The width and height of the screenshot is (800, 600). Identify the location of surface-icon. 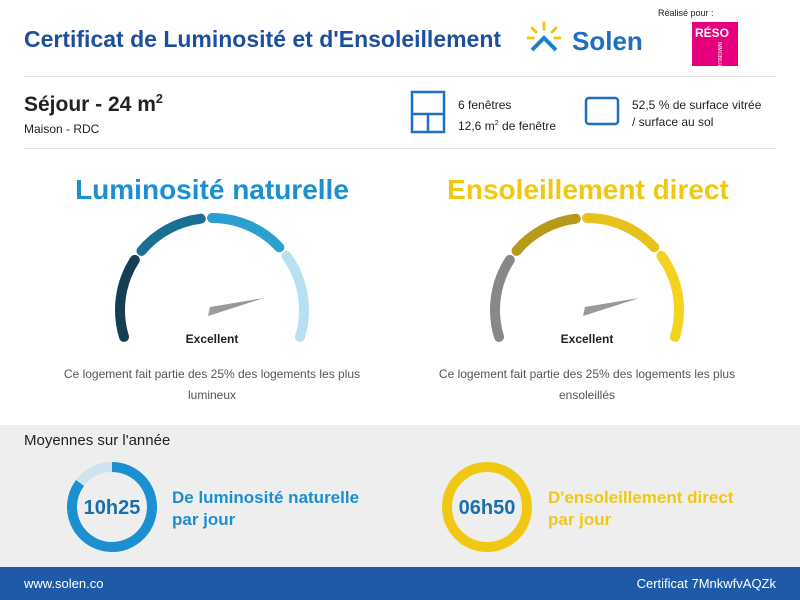
(602, 111).